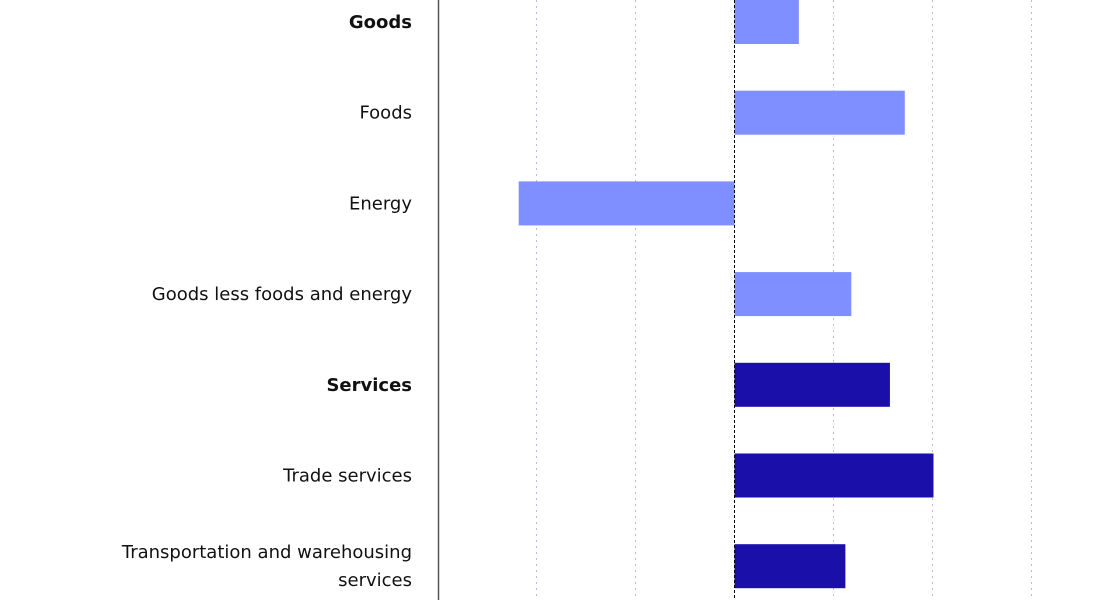  Describe the element at coordinates (380, 203) in the screenshot. I see `category-label: Energy` at that location.